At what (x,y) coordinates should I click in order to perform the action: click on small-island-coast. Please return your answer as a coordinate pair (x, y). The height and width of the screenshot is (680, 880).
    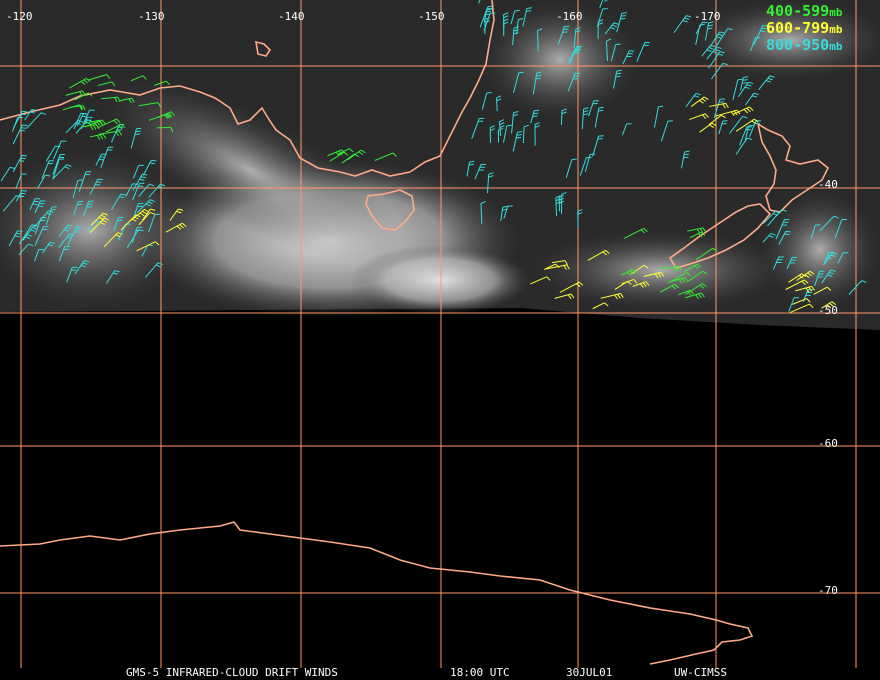
    Looking at the image, I should click on (263, 48).